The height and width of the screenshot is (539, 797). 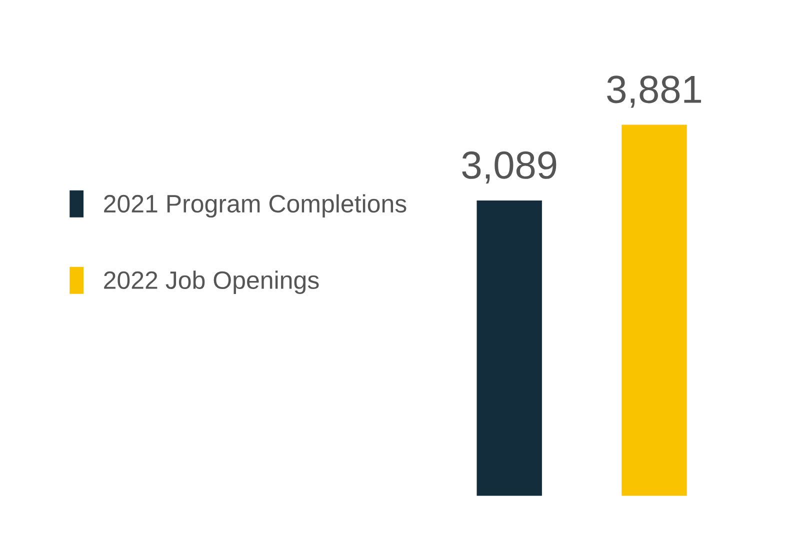 I want to click on data-label: 3,881, so click(x=654, y=92).